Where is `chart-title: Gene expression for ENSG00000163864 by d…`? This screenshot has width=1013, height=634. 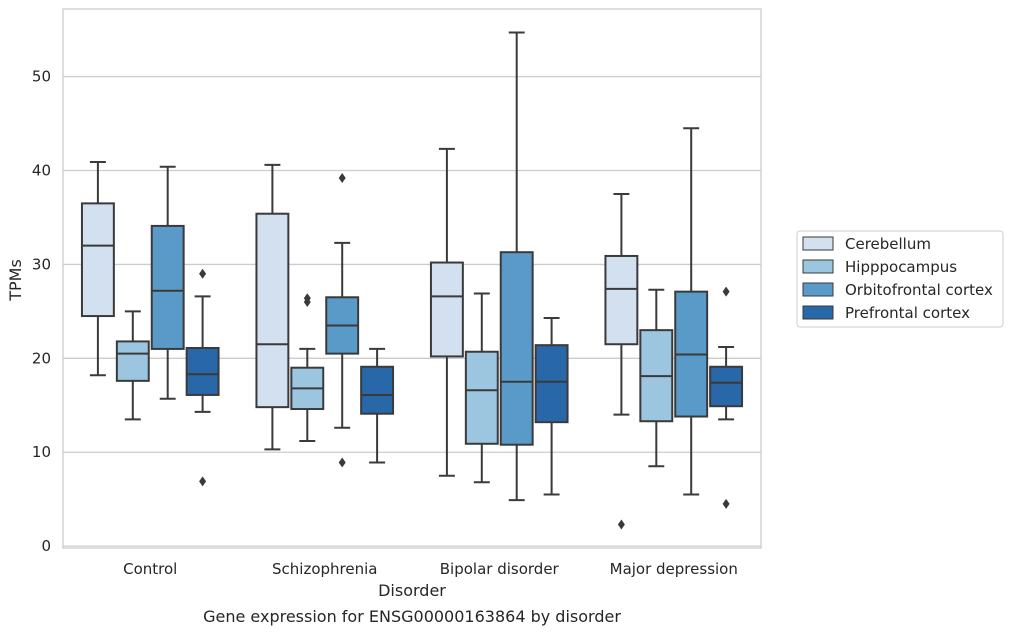
chart-title: Gene expression for ENSG00000163864 by d… is located at coordinates (412, 616).